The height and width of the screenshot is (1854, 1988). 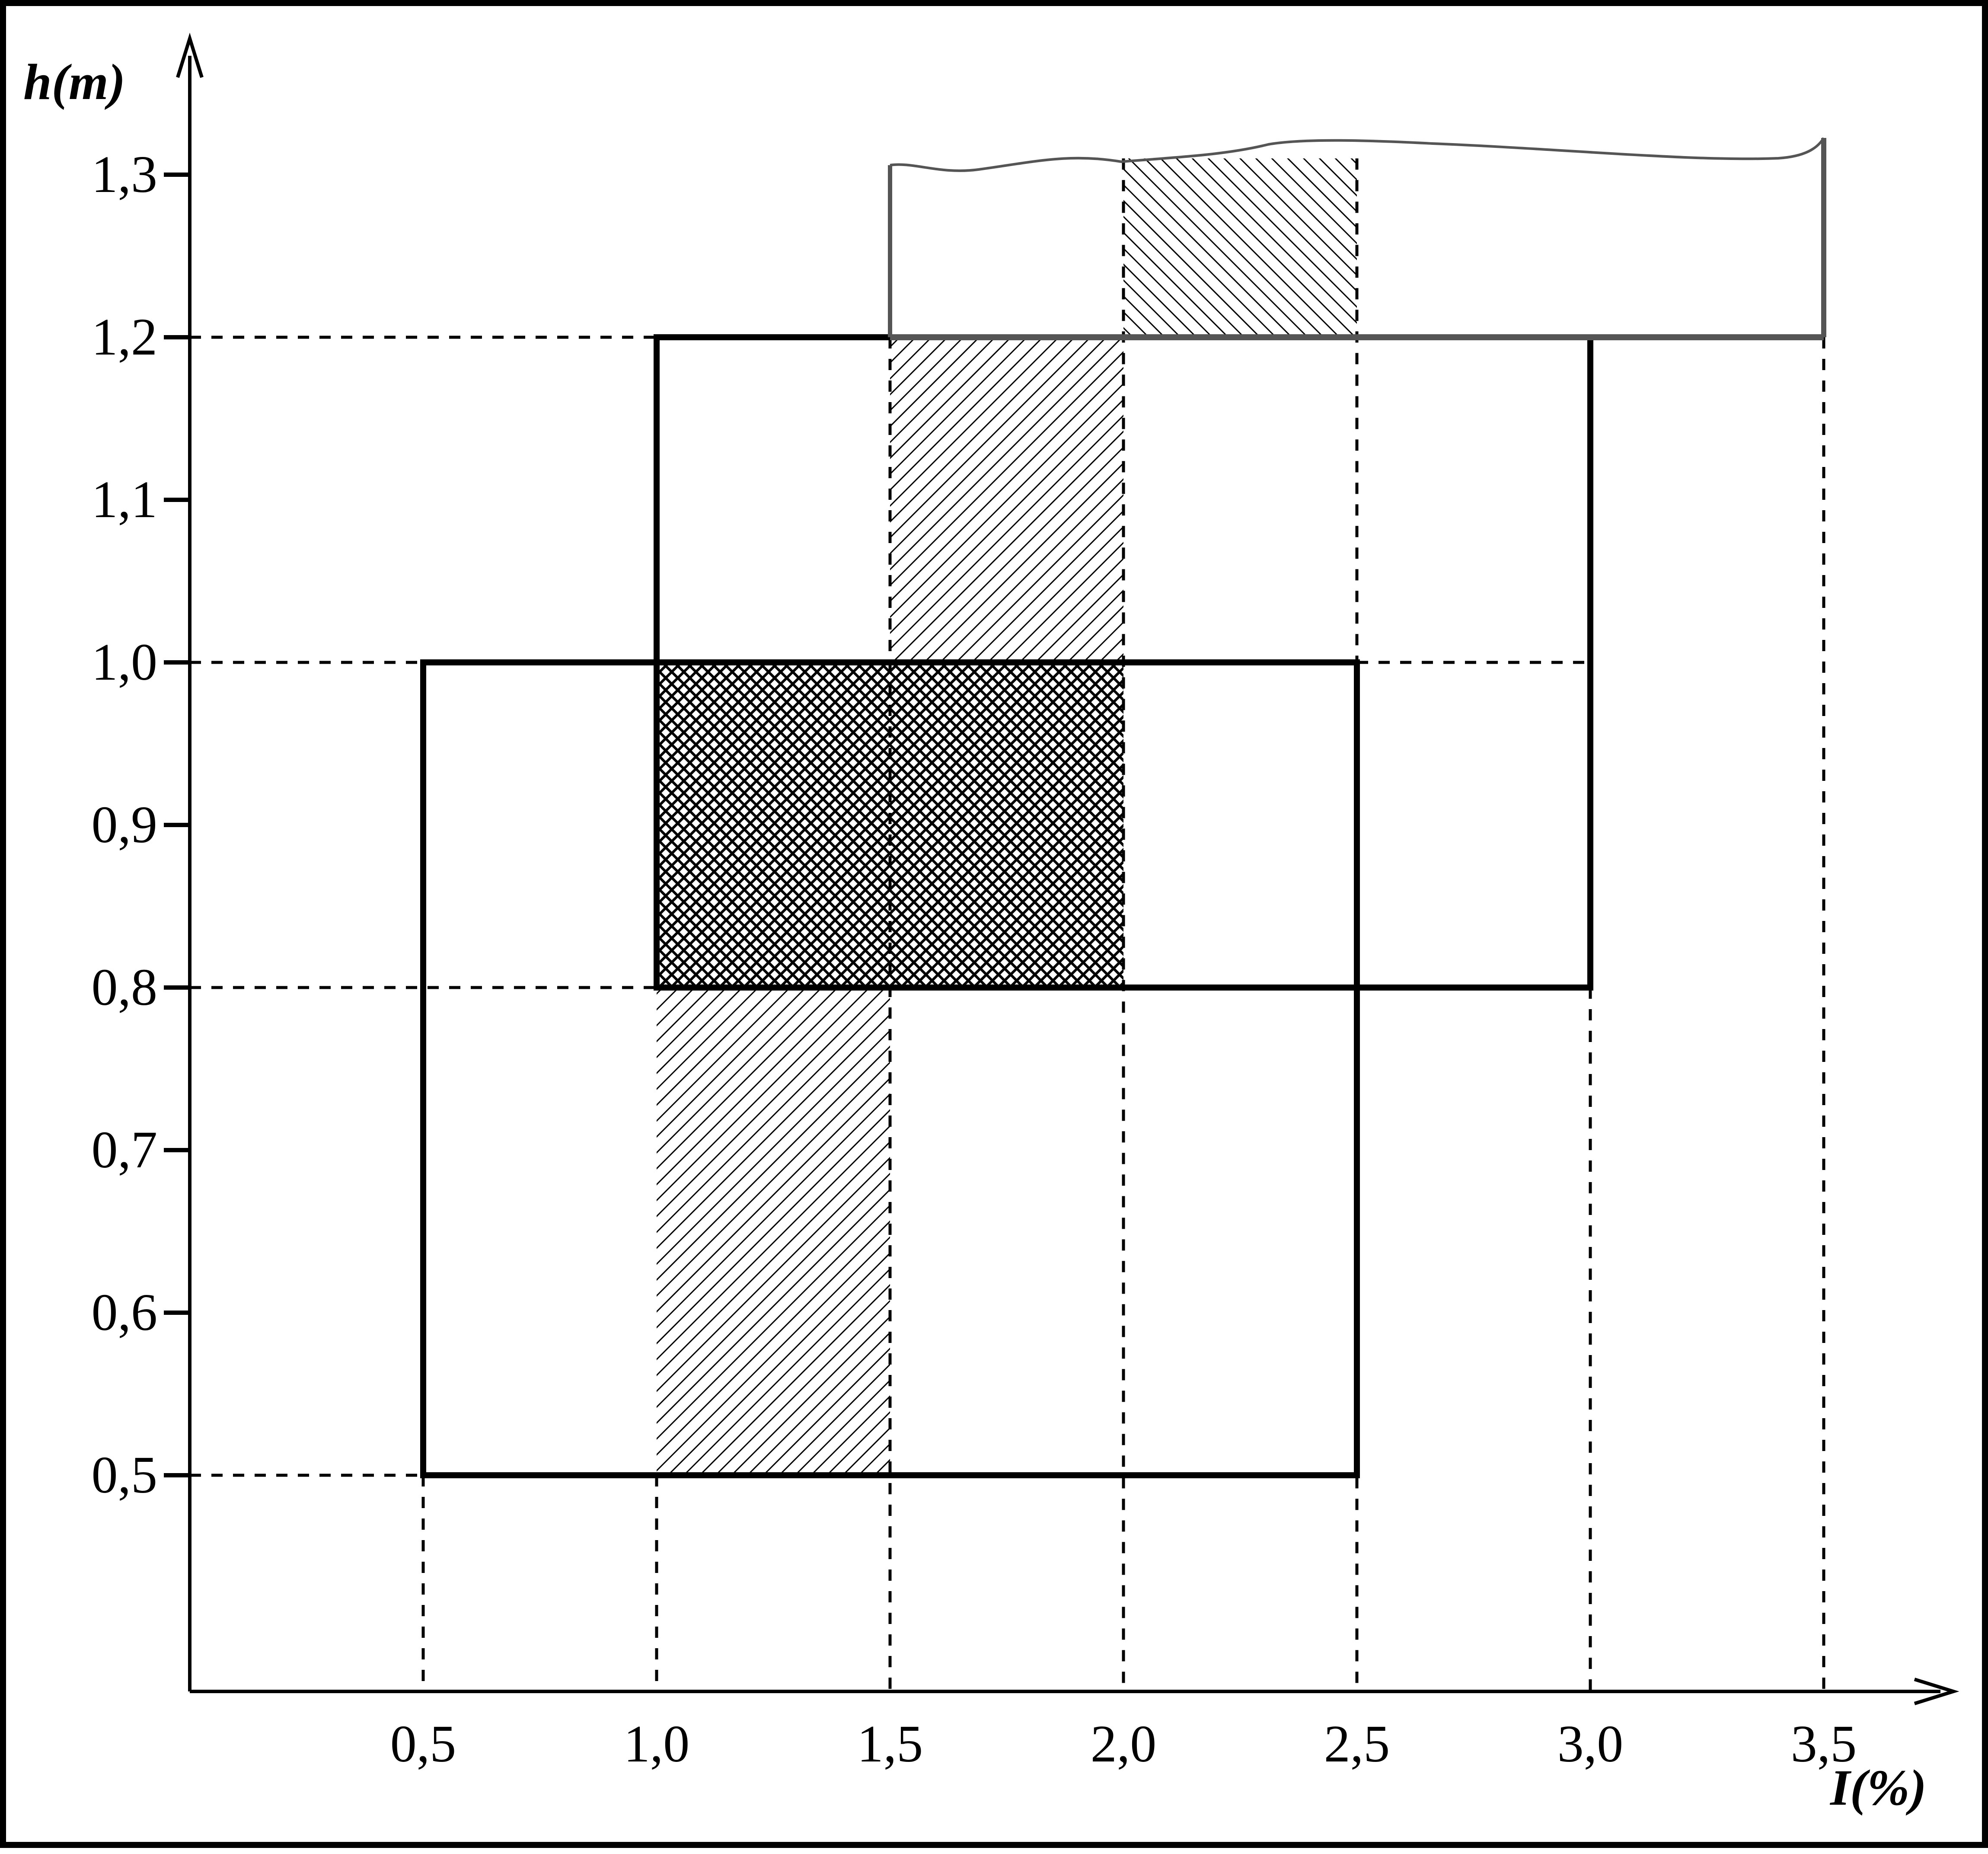 What do you see at coordinates (125, 1150) in the screenshot?
I see `y-tick-label-3: 0,7` at bounding box center [125, 1150].